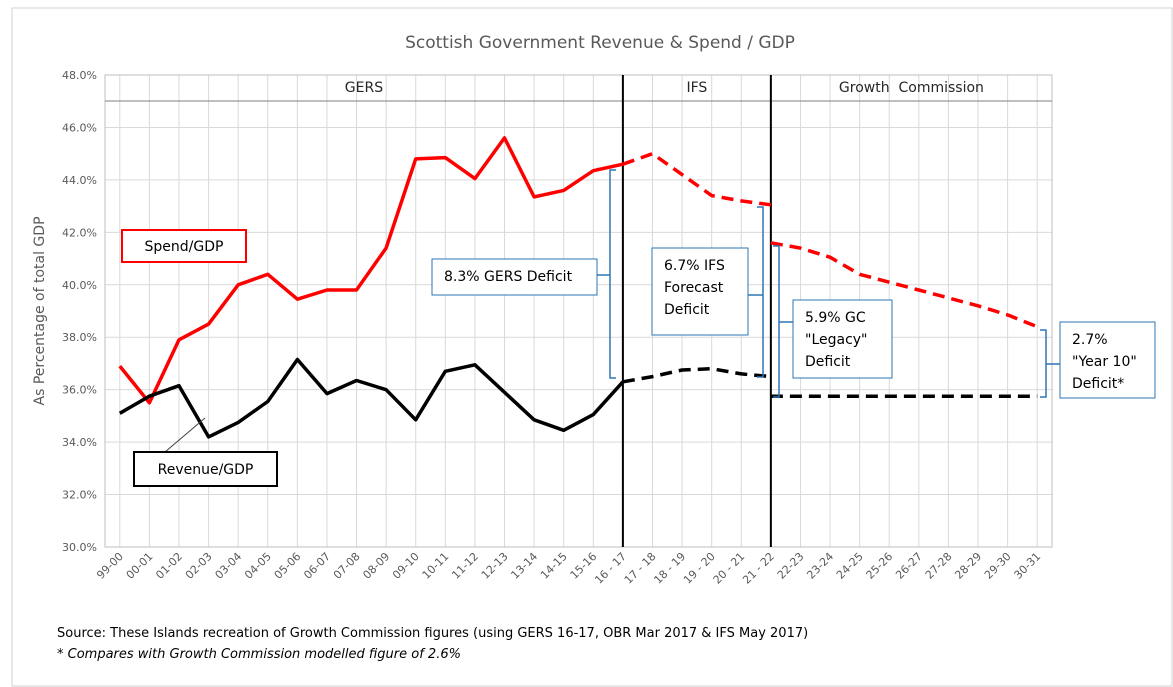  I want to click on x-tick-label: 26-27, so click(909, 566).